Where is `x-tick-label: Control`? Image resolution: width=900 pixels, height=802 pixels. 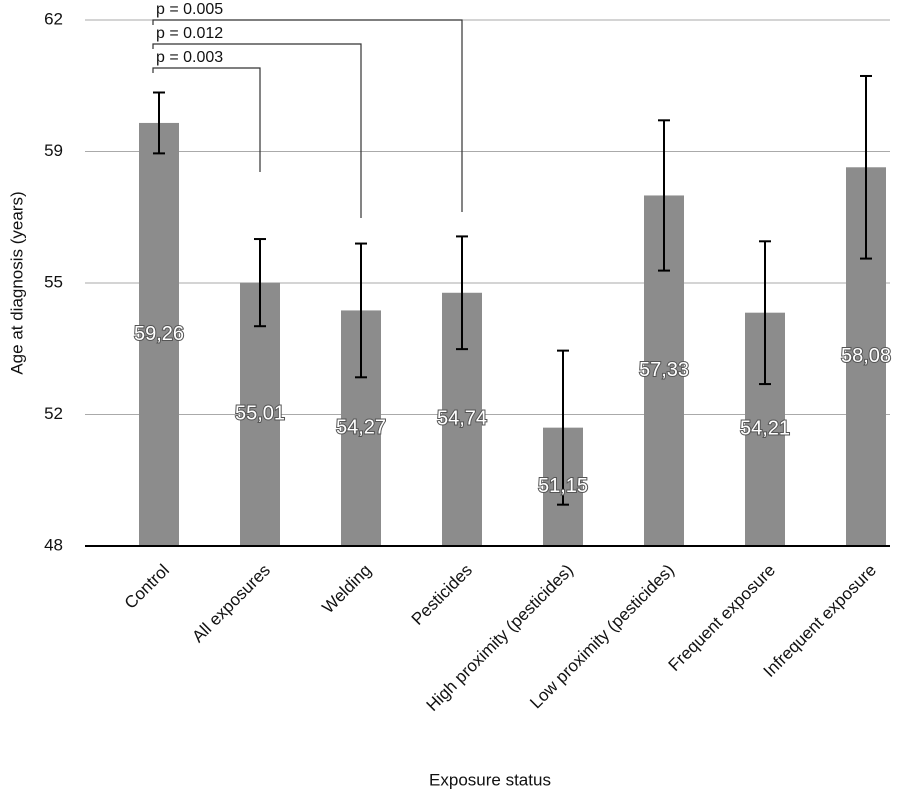
x-tick-label: Control is located at coordinates (147, 587).